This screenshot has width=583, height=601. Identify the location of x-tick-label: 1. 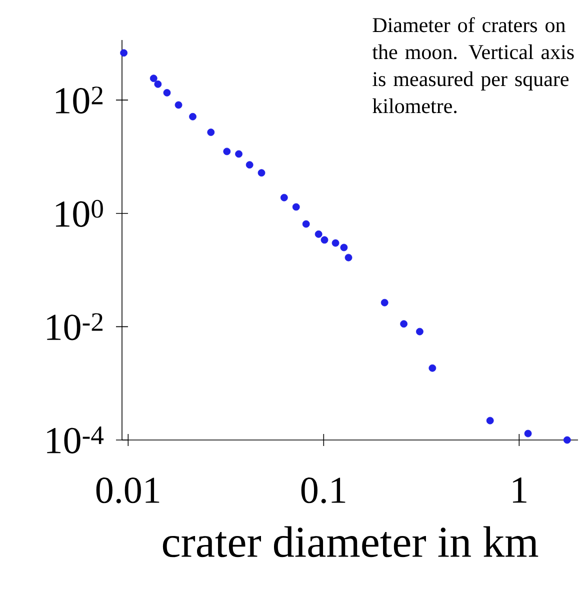
(519, 490).